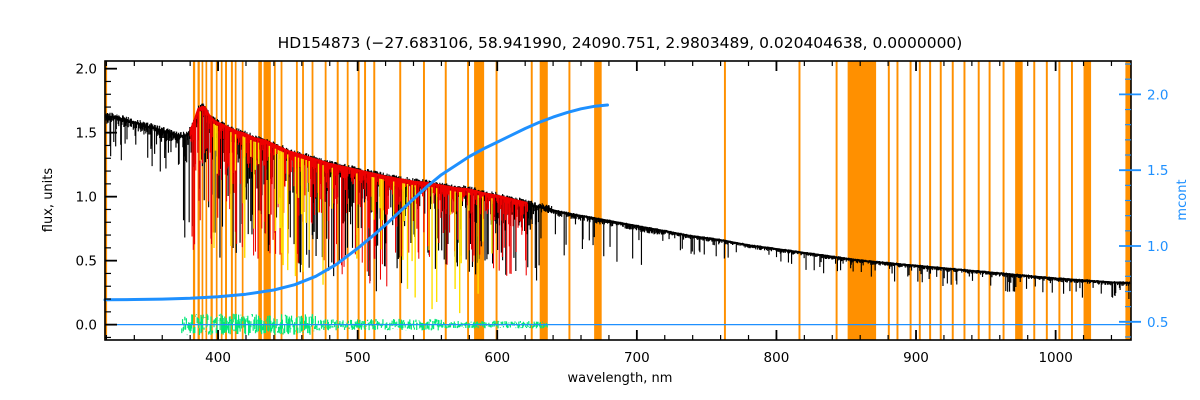 Image resolution: width=1200 pixels, height=400 pixels. I want to click on x-tick-label: 500, so click(358, 358).